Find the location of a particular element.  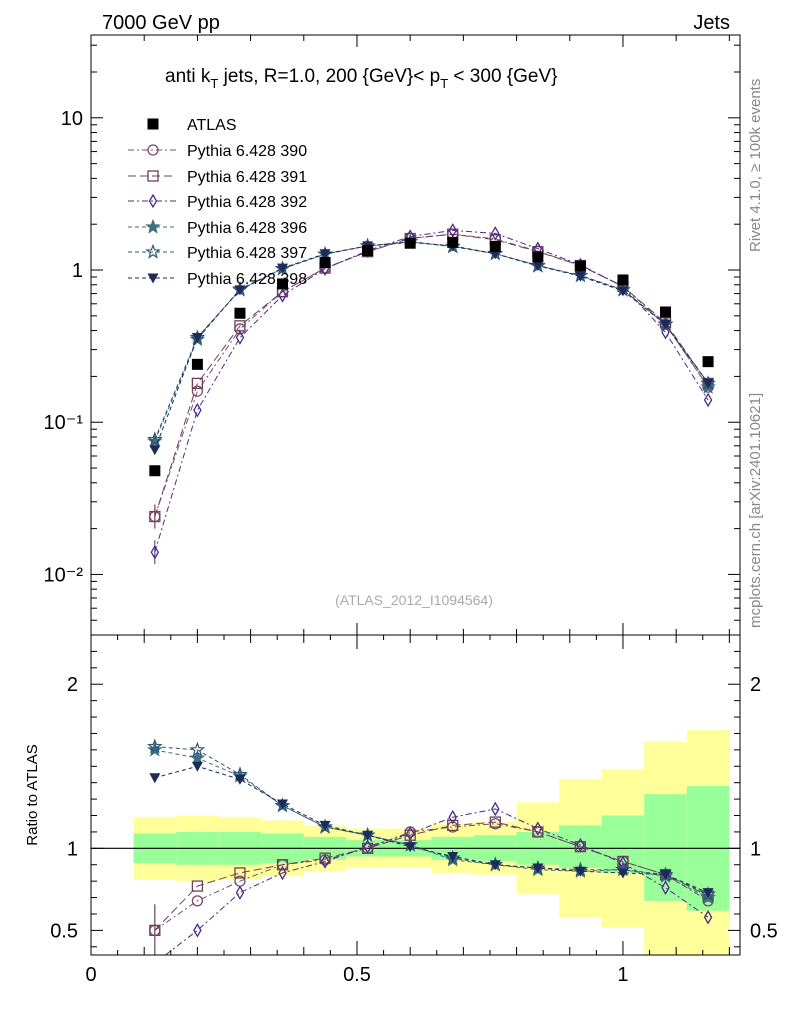

legend-marker-p397 is located at coordinates (153, 251).